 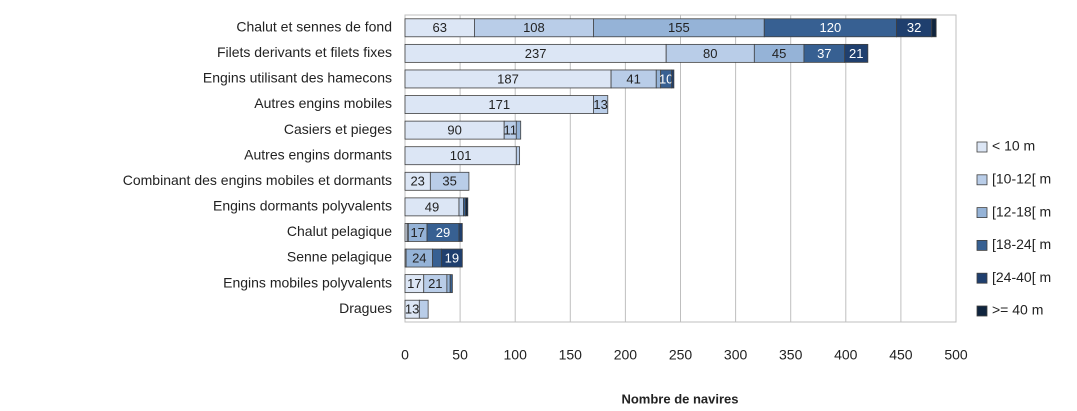 What do you see at coordinates (1021, 277) in the screenshot?
I see `legend-label: [24-40[ m` at bounding box center [1021, 277].